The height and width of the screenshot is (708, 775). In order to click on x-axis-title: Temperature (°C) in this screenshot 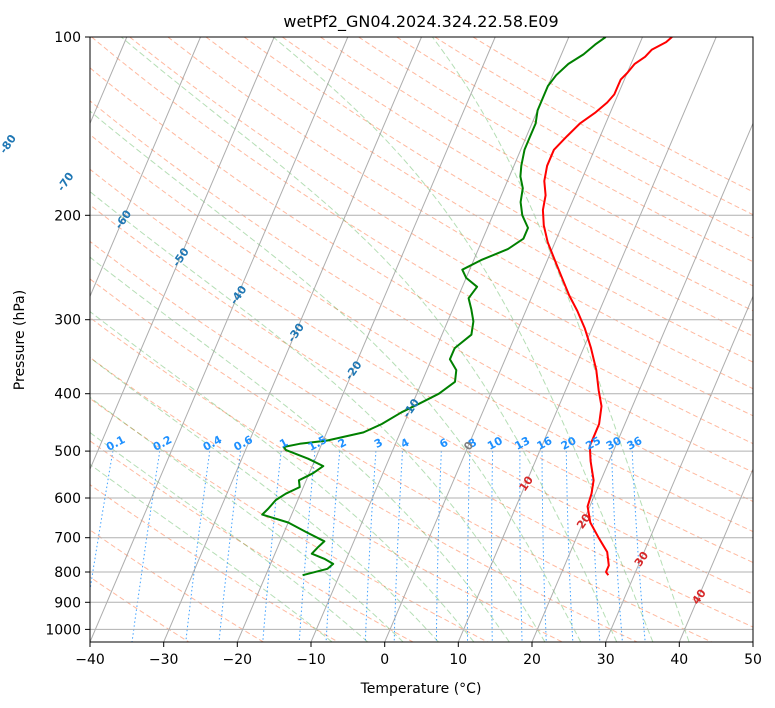, I will do `click(421, 689)`.